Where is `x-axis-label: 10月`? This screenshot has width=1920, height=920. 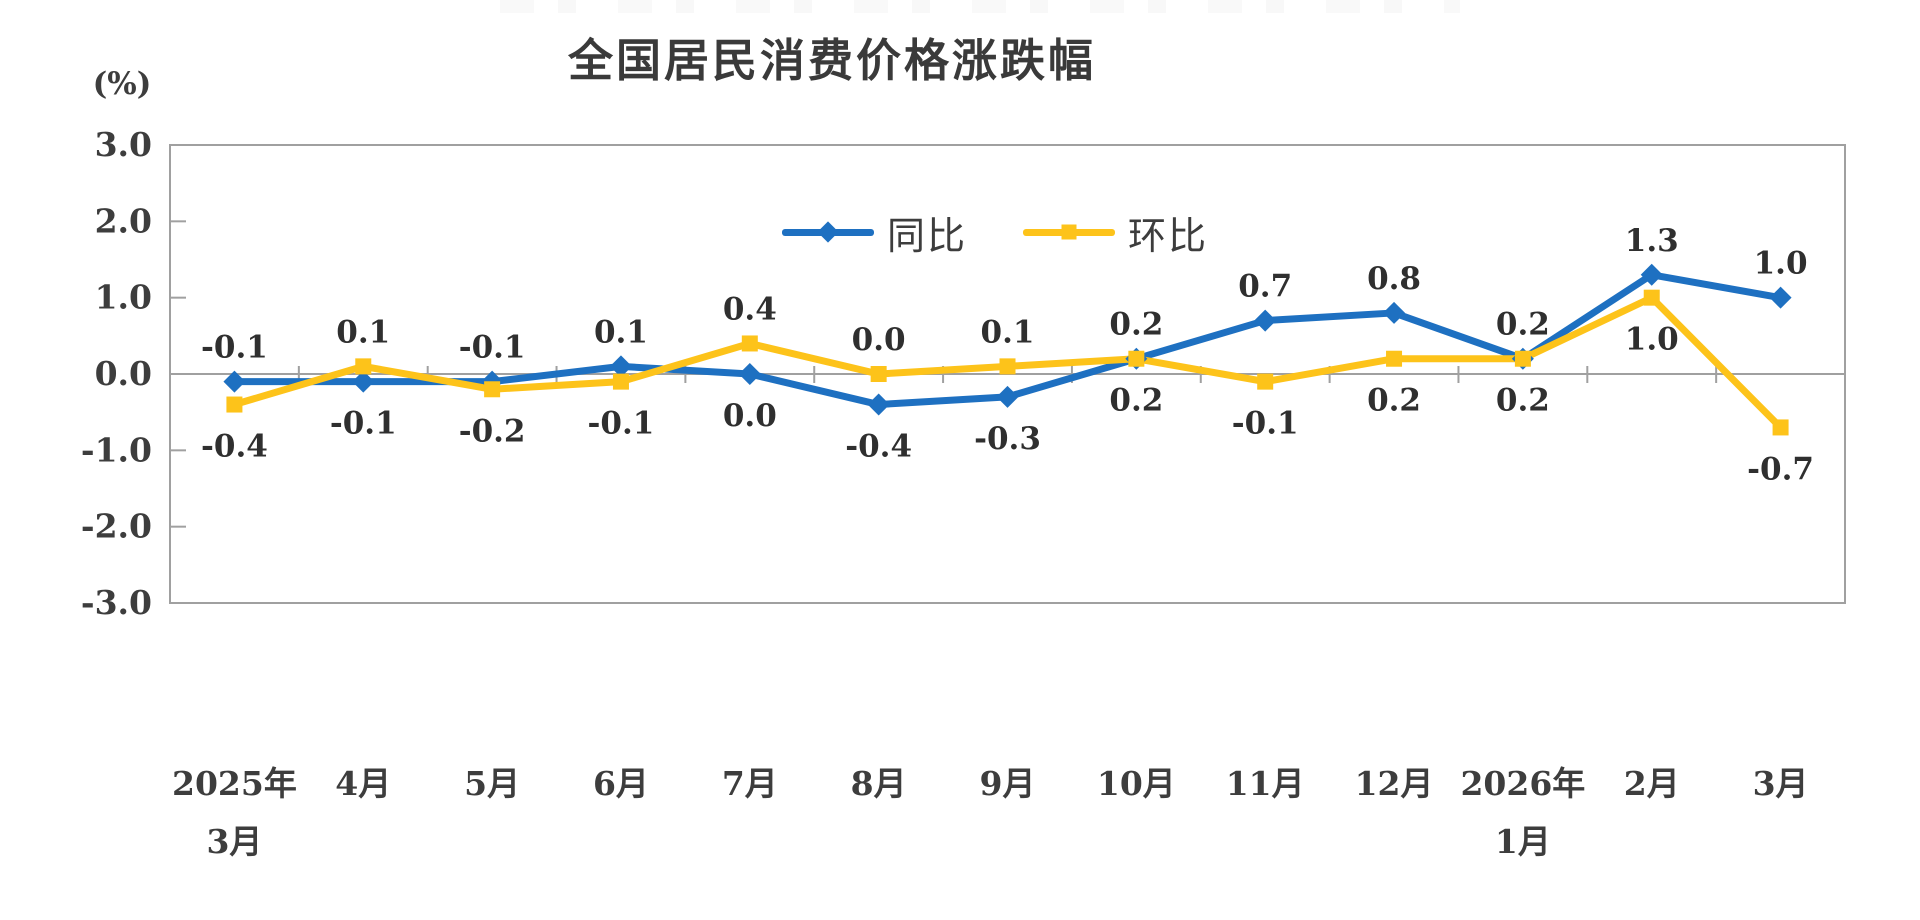
x-axis-label: 10月 is located at coordinates (1136, 783).